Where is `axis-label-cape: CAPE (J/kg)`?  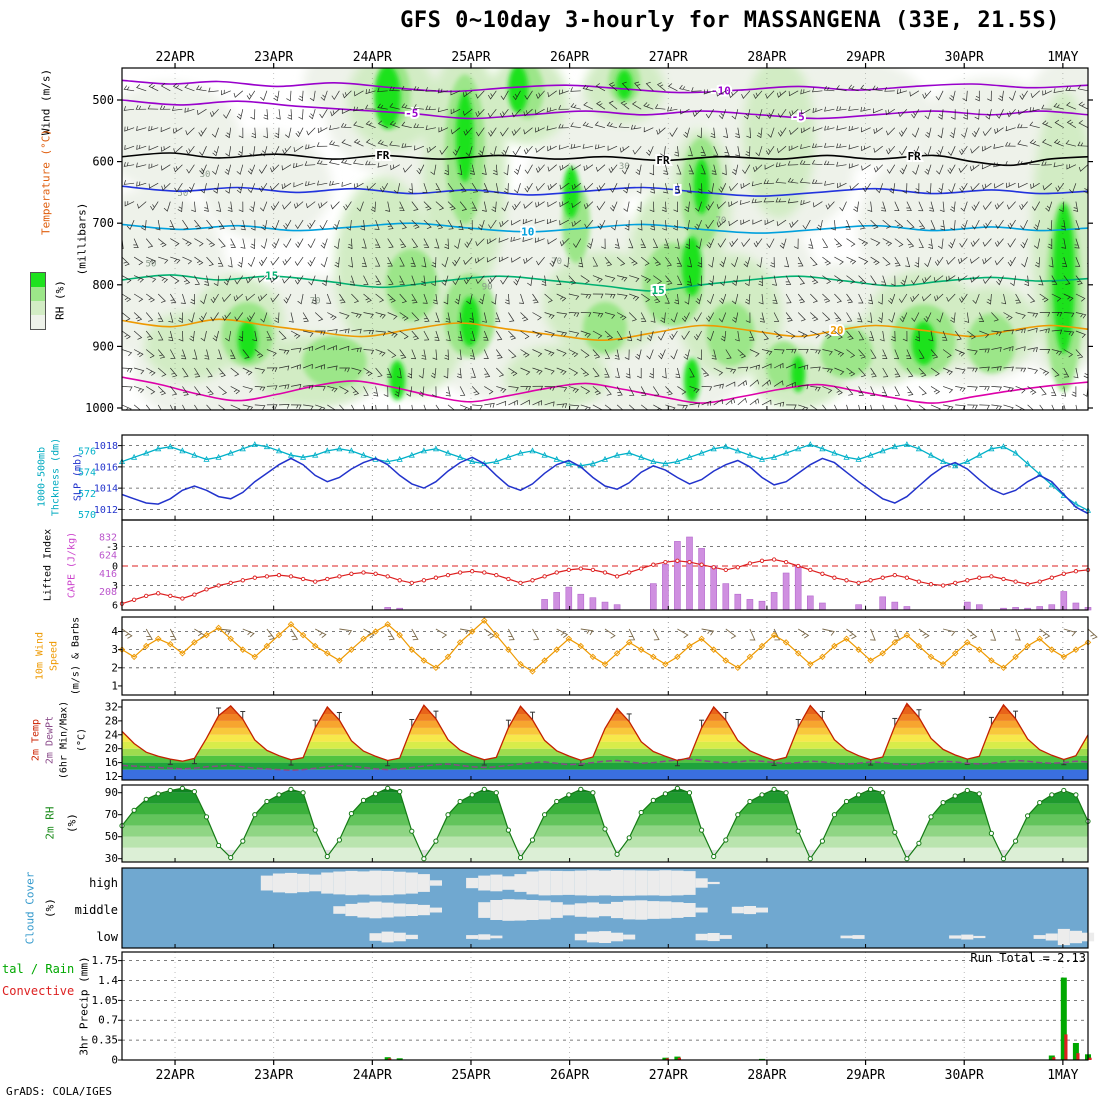
axis-label-cape: CAPE (J/kg) is located at coordinates (72, 565).